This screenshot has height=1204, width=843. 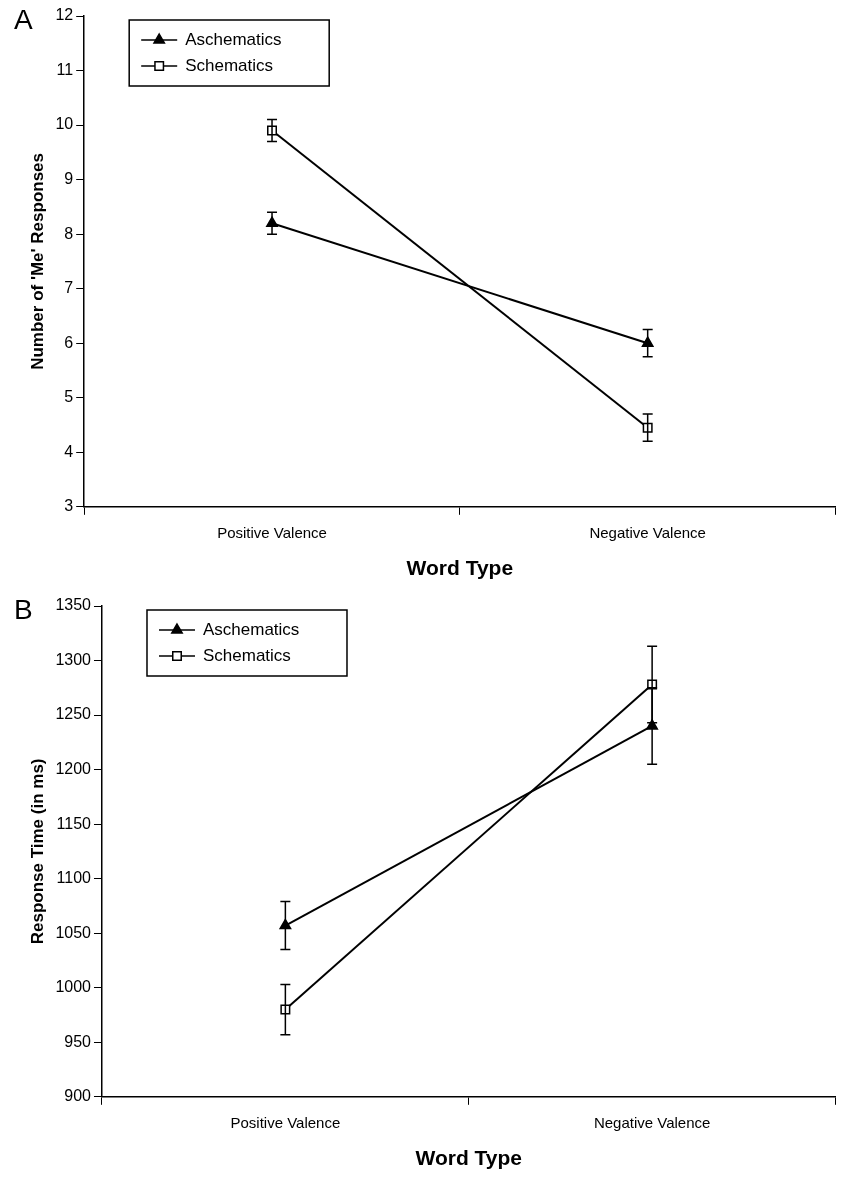 I want to click on y-tick-label: 8, so click(x=69, y=233).